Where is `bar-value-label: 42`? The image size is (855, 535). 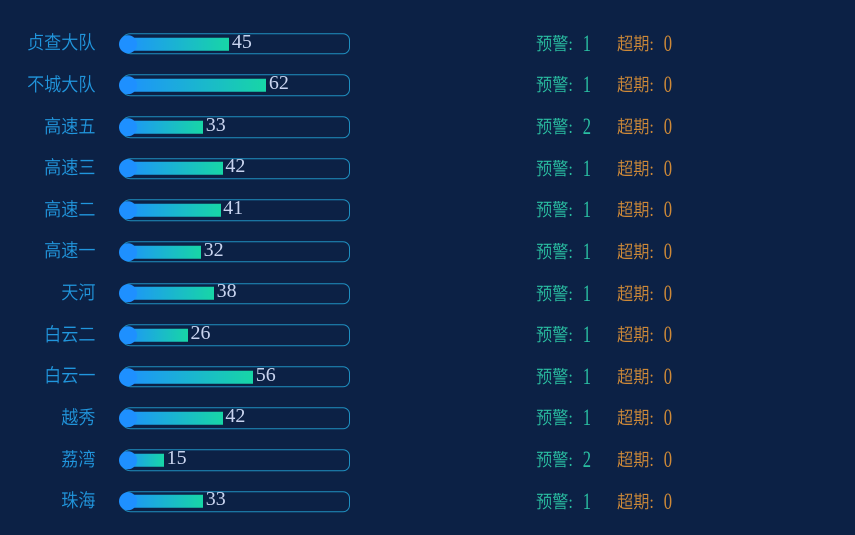
bar-value-label: 42 is located at coordinates (235, 166).